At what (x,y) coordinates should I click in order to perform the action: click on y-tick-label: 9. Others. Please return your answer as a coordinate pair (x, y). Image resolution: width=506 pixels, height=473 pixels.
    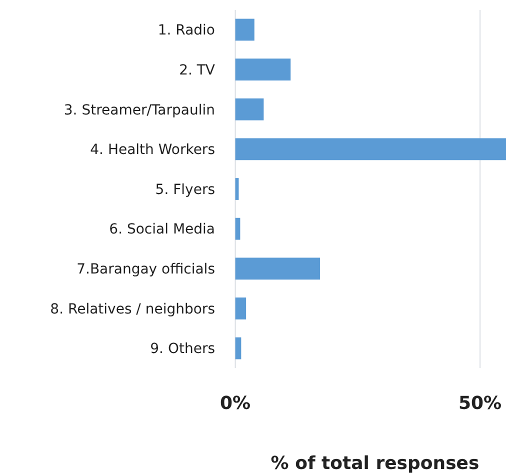
    Looking at the image, I should click on (182, 349).